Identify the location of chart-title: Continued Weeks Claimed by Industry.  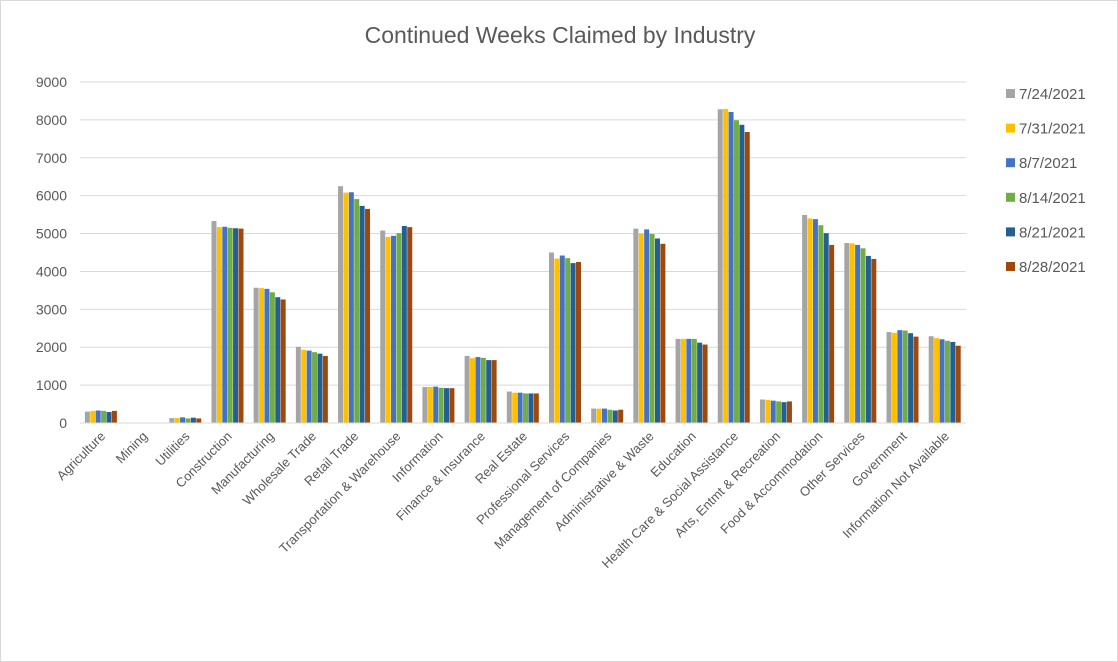
(560, 35).